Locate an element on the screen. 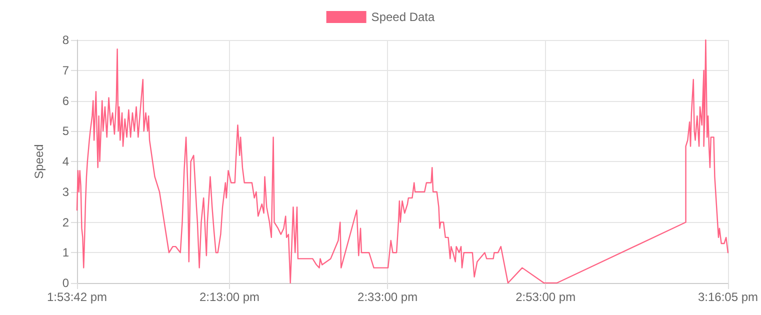 Image resolution: width=761 pixels, height=315 pixels. y-tick-label: 0 is located at coordinates (66, 283).